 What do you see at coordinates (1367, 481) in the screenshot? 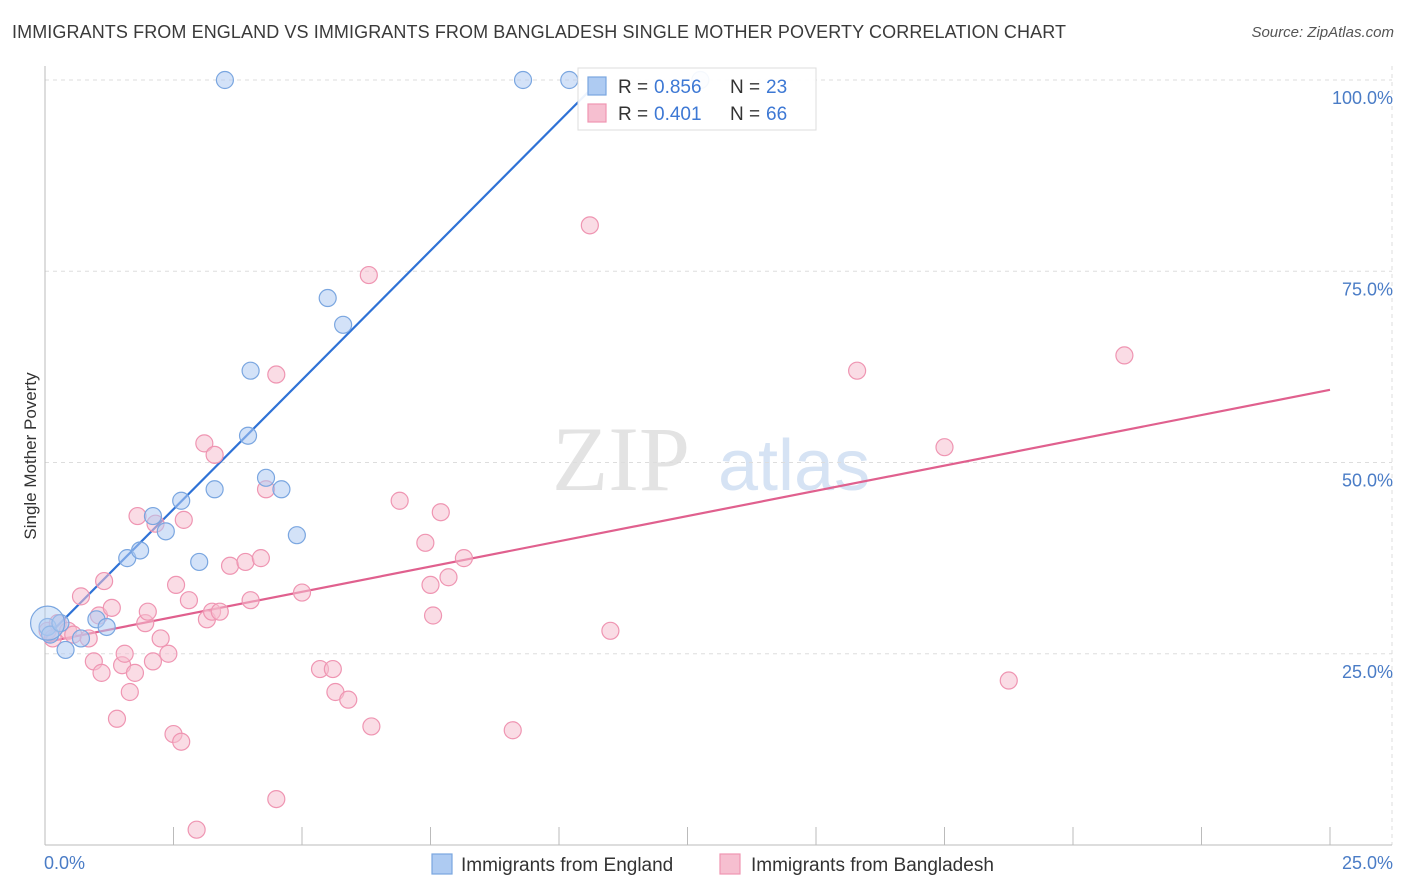
I see `y-tick-label: 50.0%` at bounding box center [1367, 481].